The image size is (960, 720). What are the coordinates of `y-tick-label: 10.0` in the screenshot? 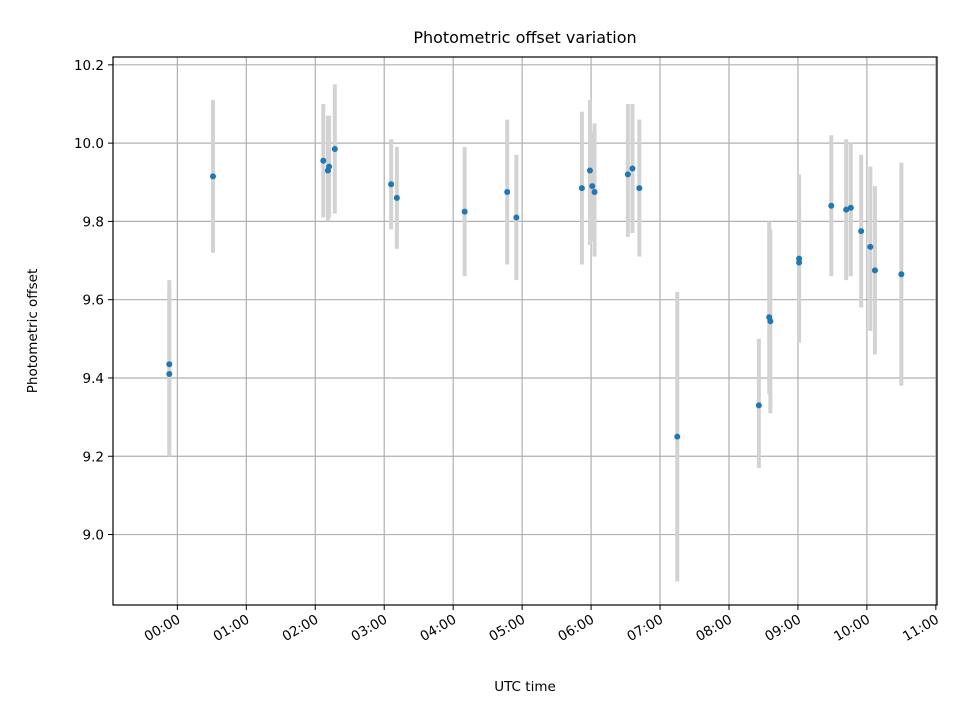 It's located at (89, 144).